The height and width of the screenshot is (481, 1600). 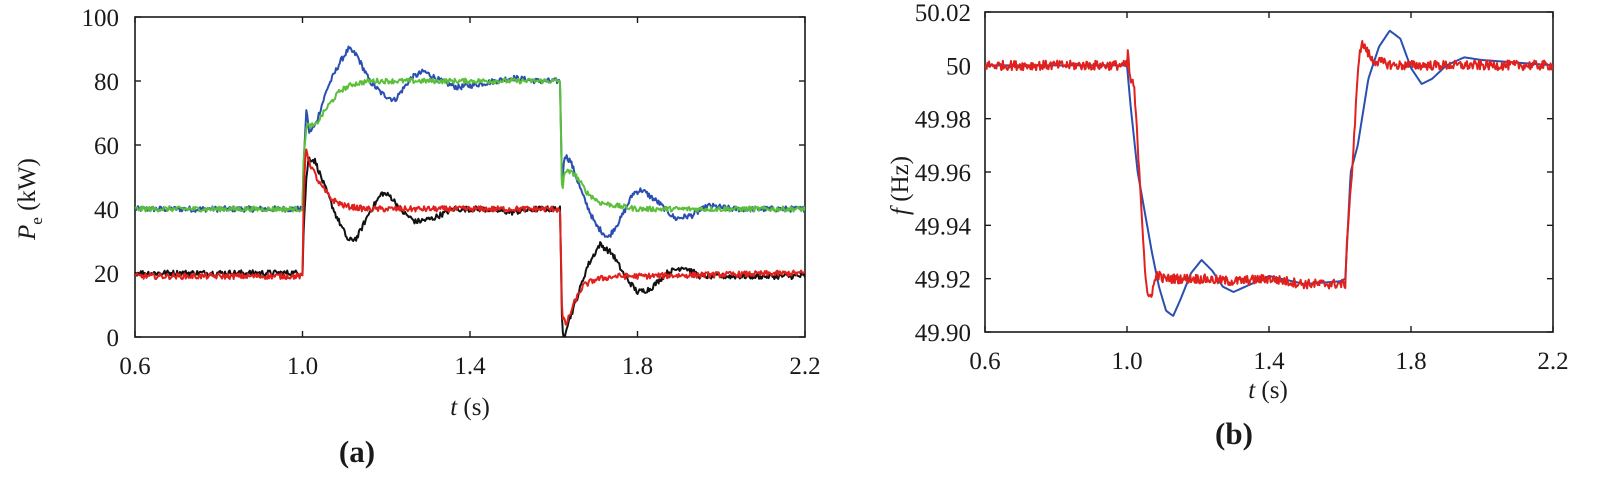 What do you see at coordinates (637, 366) in the screenshot?
I see `x-tick-label-a: 1.8` at bounding box center [637, 366].